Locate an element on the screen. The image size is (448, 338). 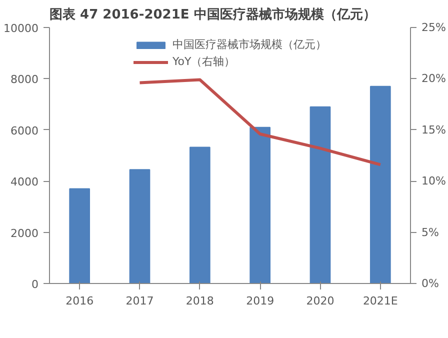
y2-tick-label: 0% is located at coordinates (430, 283).